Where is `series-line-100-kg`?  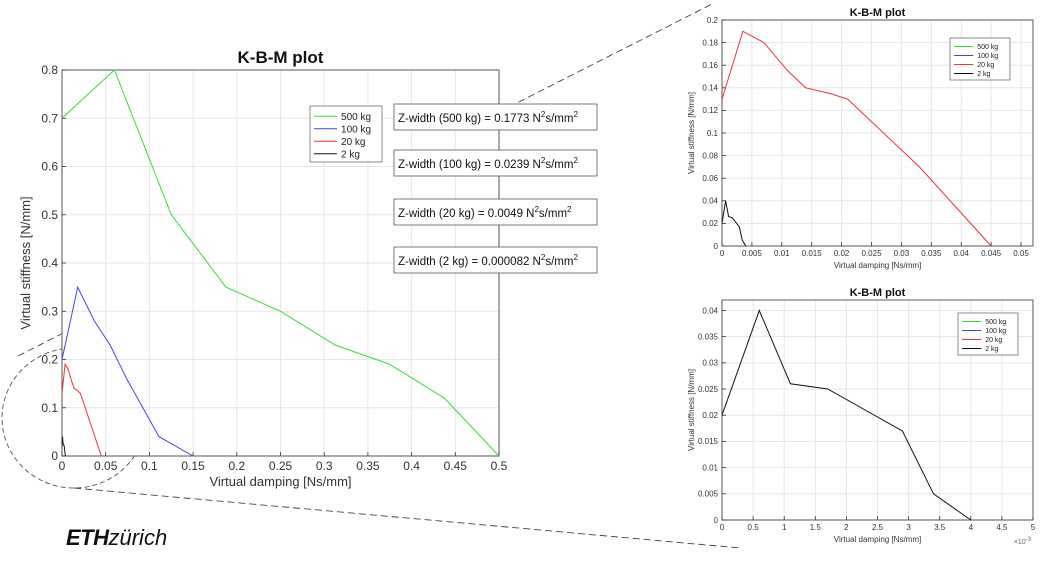 series-line-100-kg is located at coordinates (127, 371).